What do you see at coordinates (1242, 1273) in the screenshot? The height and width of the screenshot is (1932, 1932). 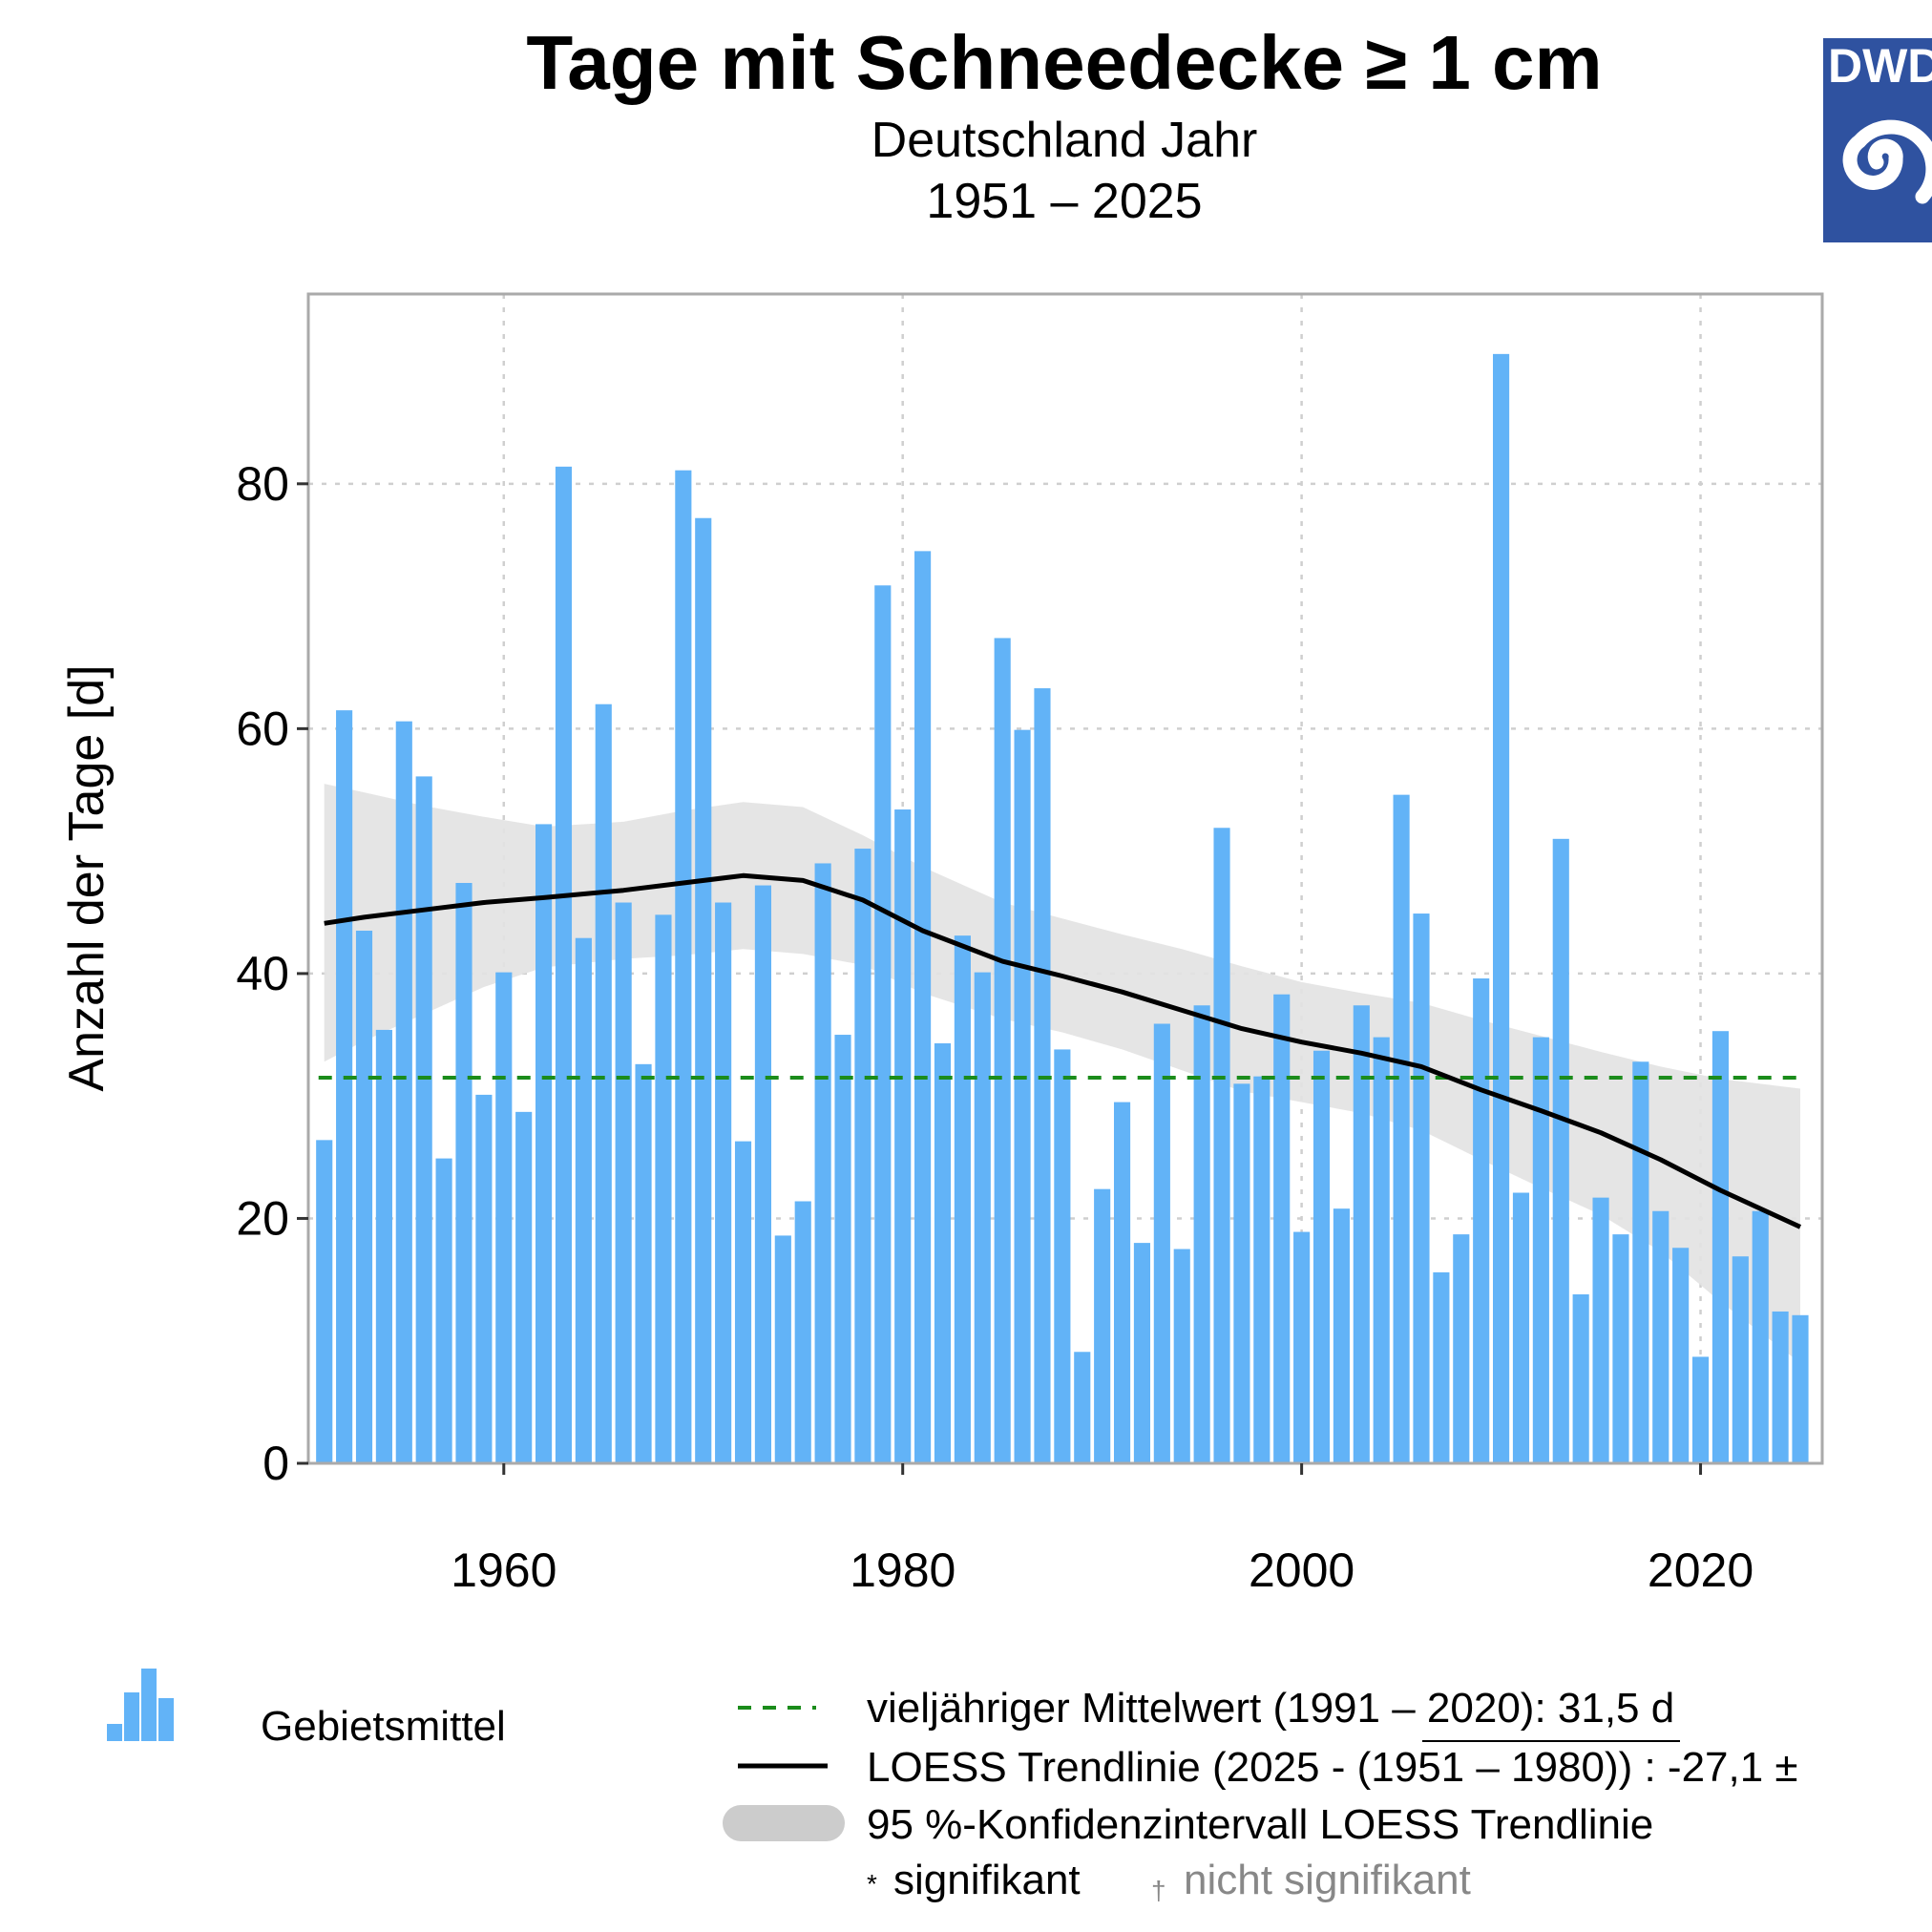 I see `bar-1997` at bounding box center [1242, 1273].